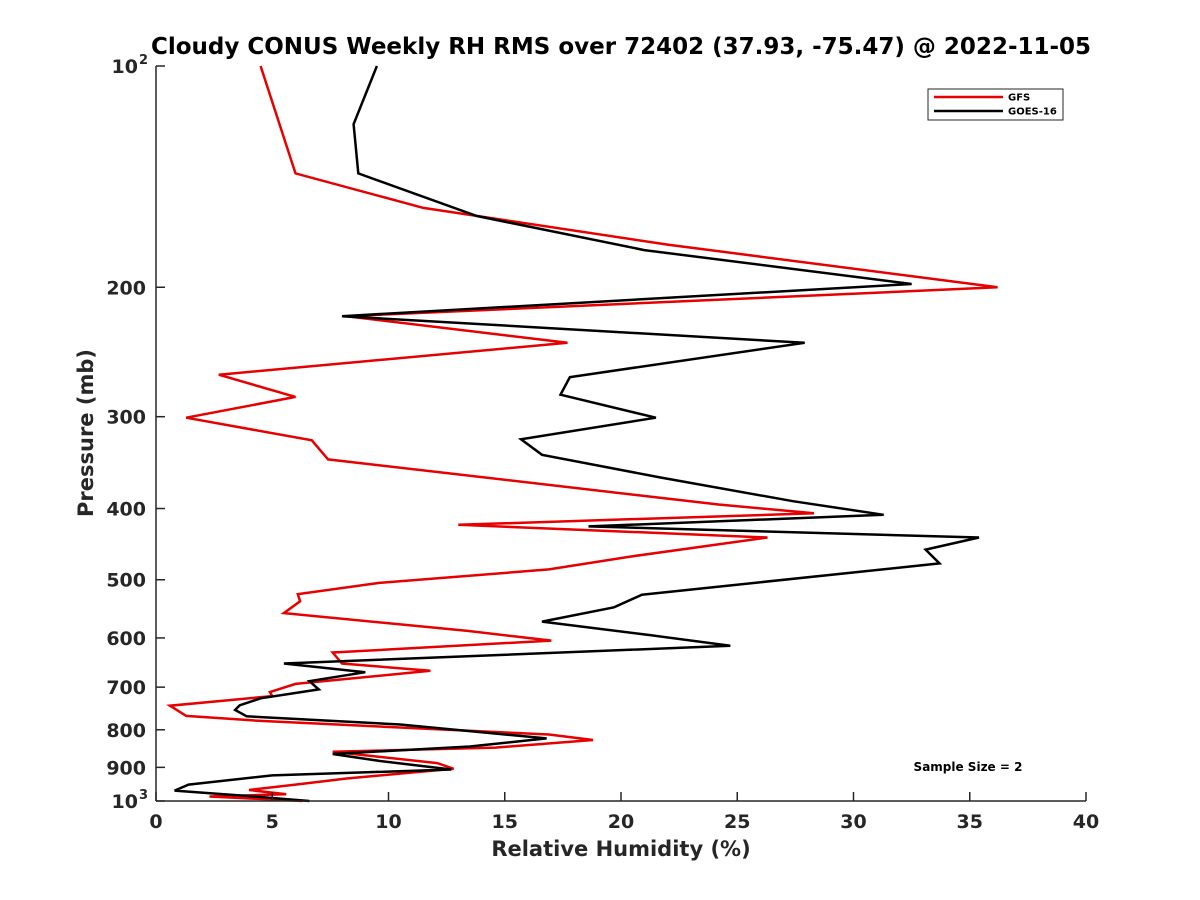 This screenshot has width=1200, height=900. Describe the element at coordinates (126, 688) in the screenshot. I see `y-tick-label: 700` at that location.